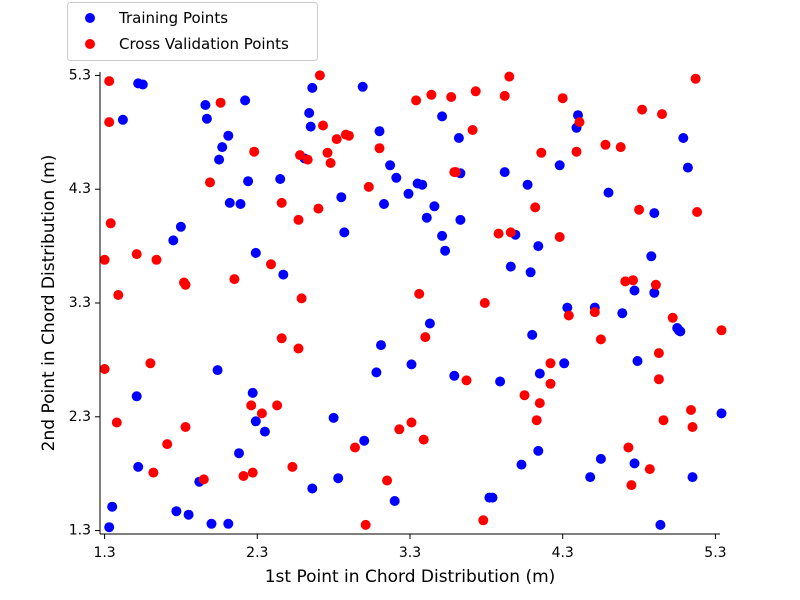 Image resolution: width=800 pixels, height=600 pixels. What do you see at coordinates (49, 303) in the screenshot?
I see `y-axis-title: 2nd Point in Chord Distribution (m)` at bounding box center [49, 303].